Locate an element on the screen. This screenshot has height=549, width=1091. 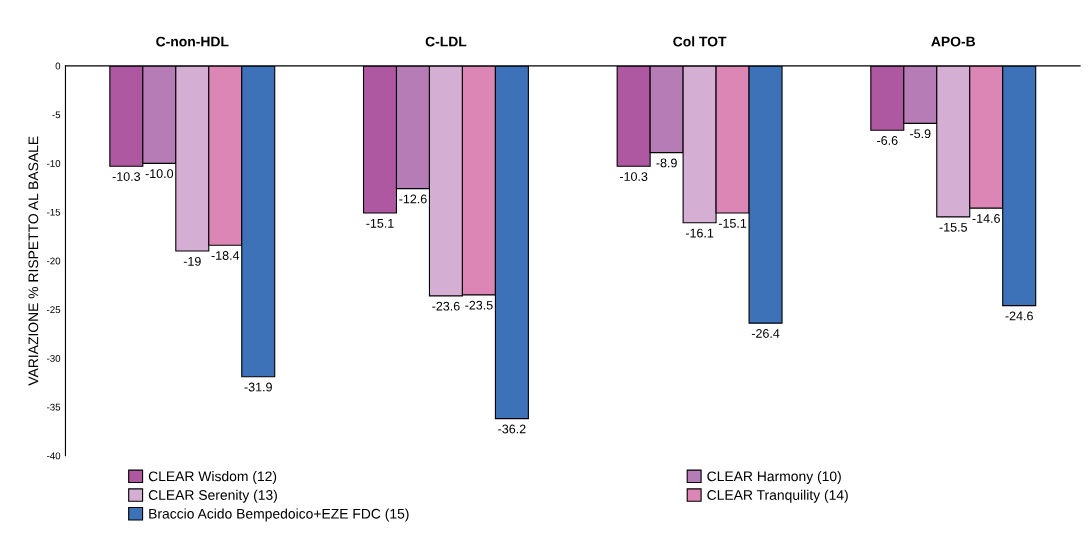
x-tick-label: Col TOT is located at coordinates (700, 41).